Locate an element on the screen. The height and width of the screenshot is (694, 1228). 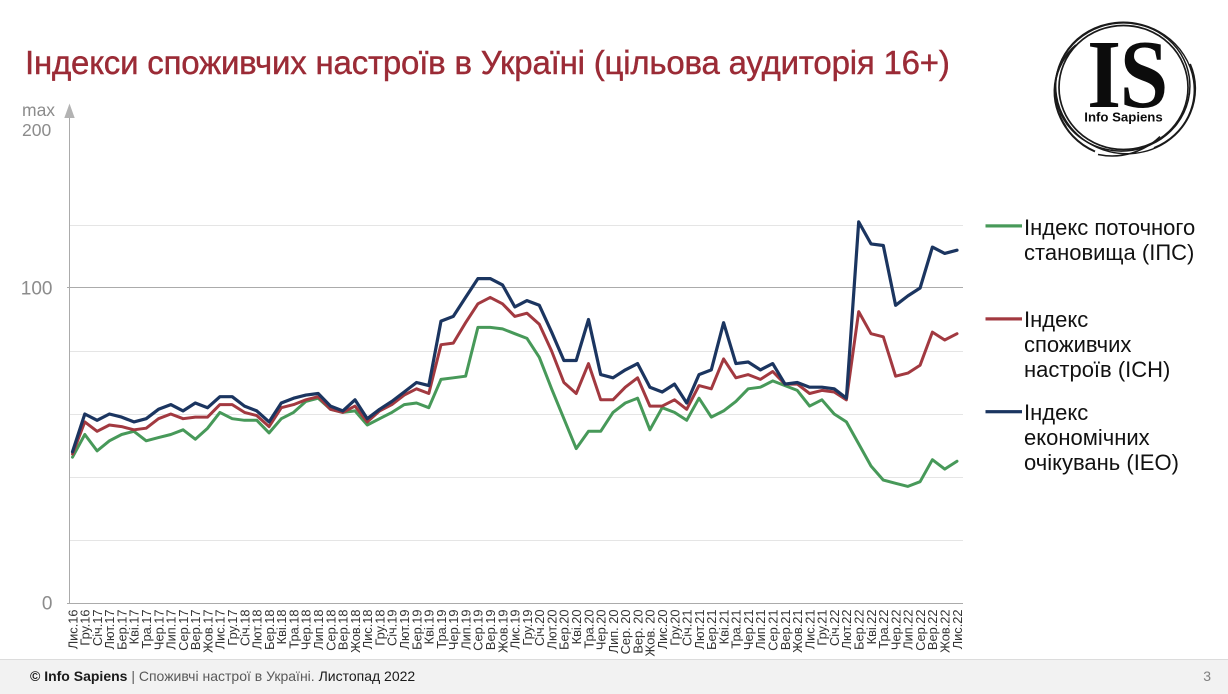
svg-text: Кві.19 is located at coordinates (429, 627).